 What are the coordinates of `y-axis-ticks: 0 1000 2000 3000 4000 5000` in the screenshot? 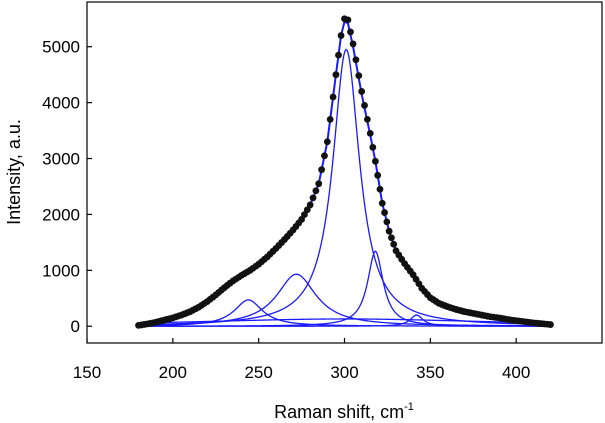 It's located at (67, 187).